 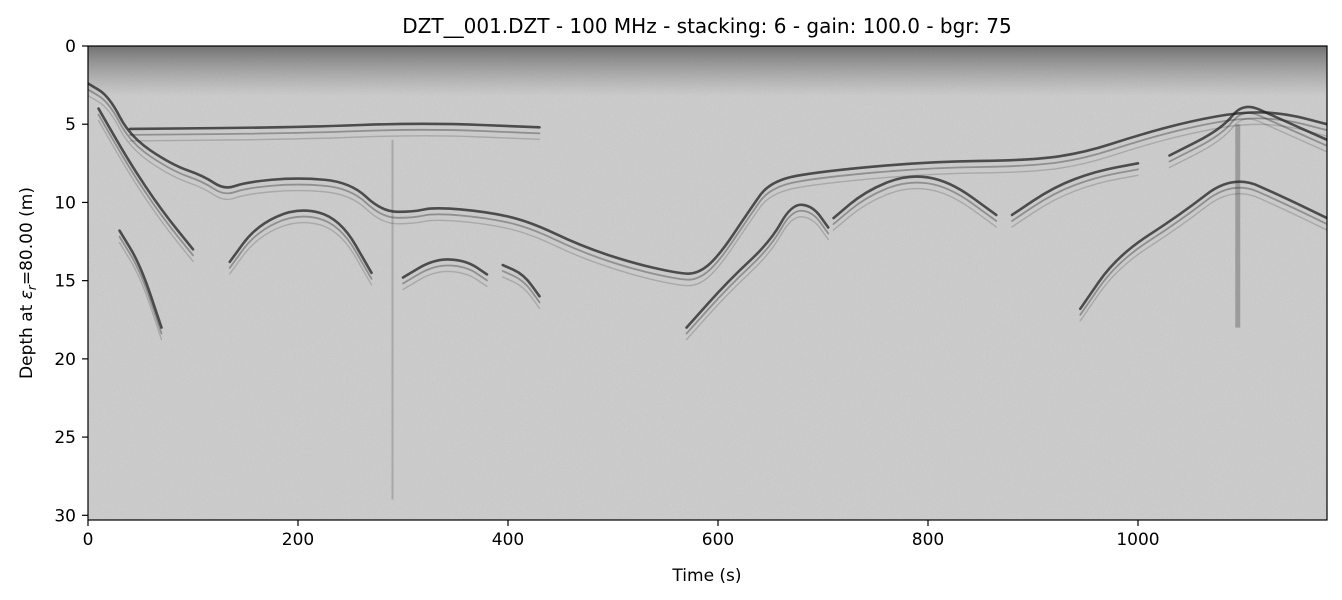 I want to click on y-axis-label-subscript: r, so click(x=32, y=287).